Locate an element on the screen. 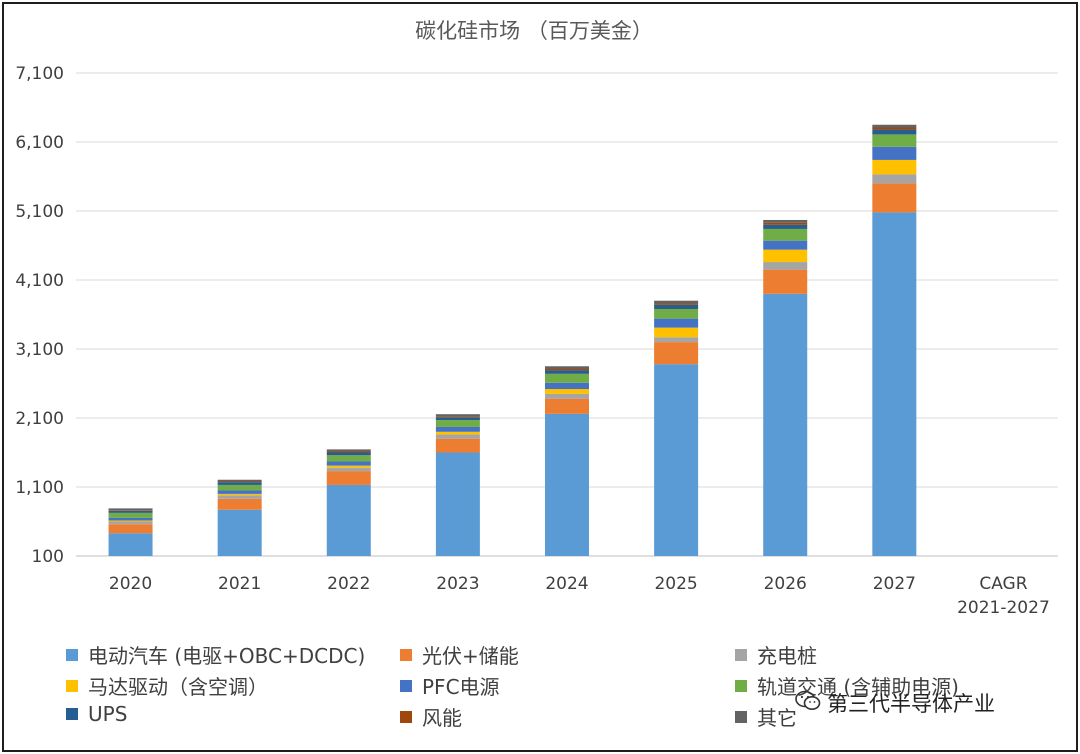 Image resolution: width=1080 pixels, height=754 pixels. y-tick-label: 1,100 is located at coordinates (39, 488).